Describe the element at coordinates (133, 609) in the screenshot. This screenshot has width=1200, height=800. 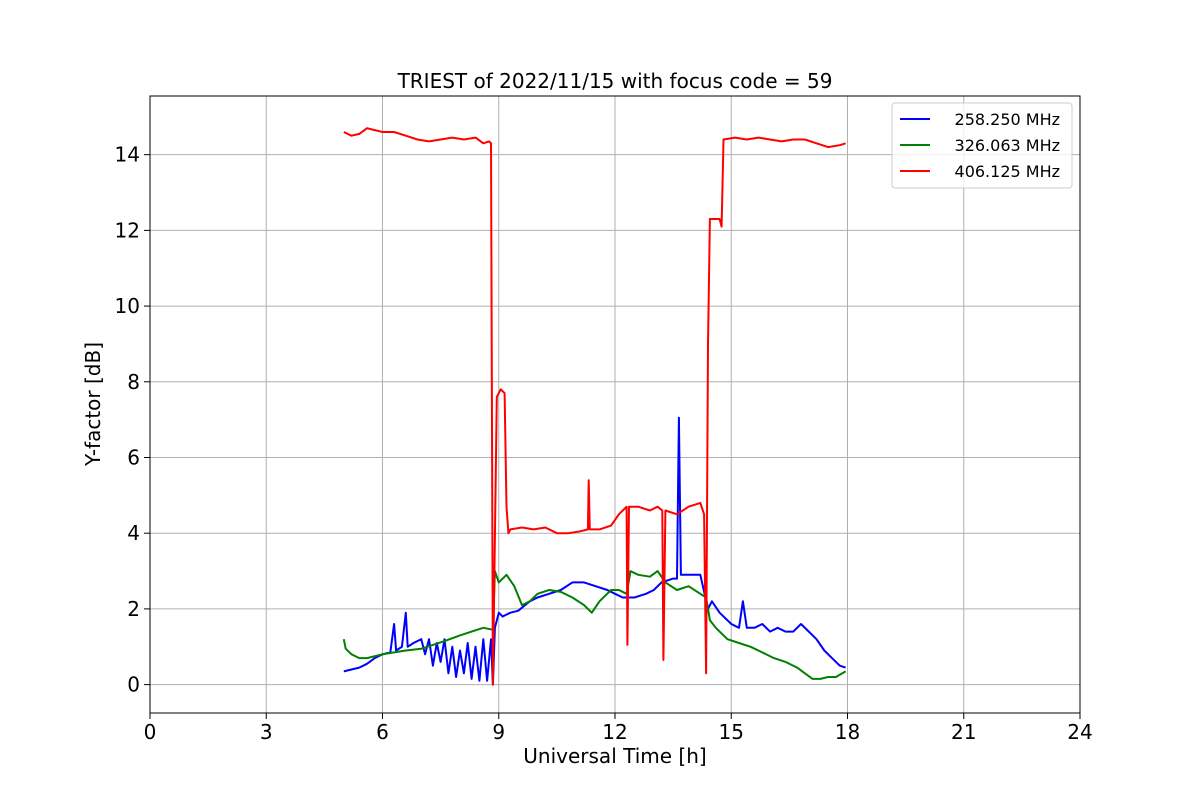
I see `y-tick-label: 2` at that location.